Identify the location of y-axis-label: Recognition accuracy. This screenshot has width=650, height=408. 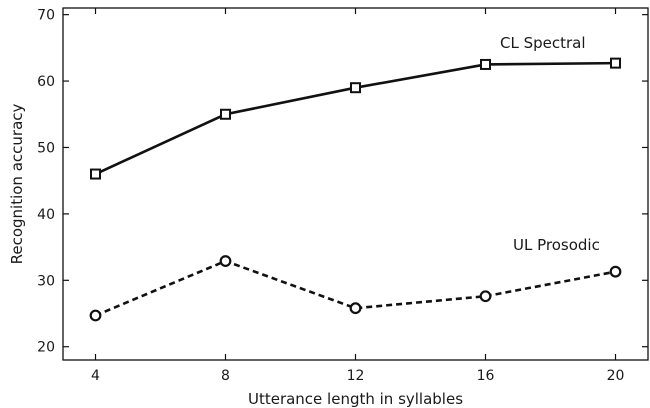
(17, 183).